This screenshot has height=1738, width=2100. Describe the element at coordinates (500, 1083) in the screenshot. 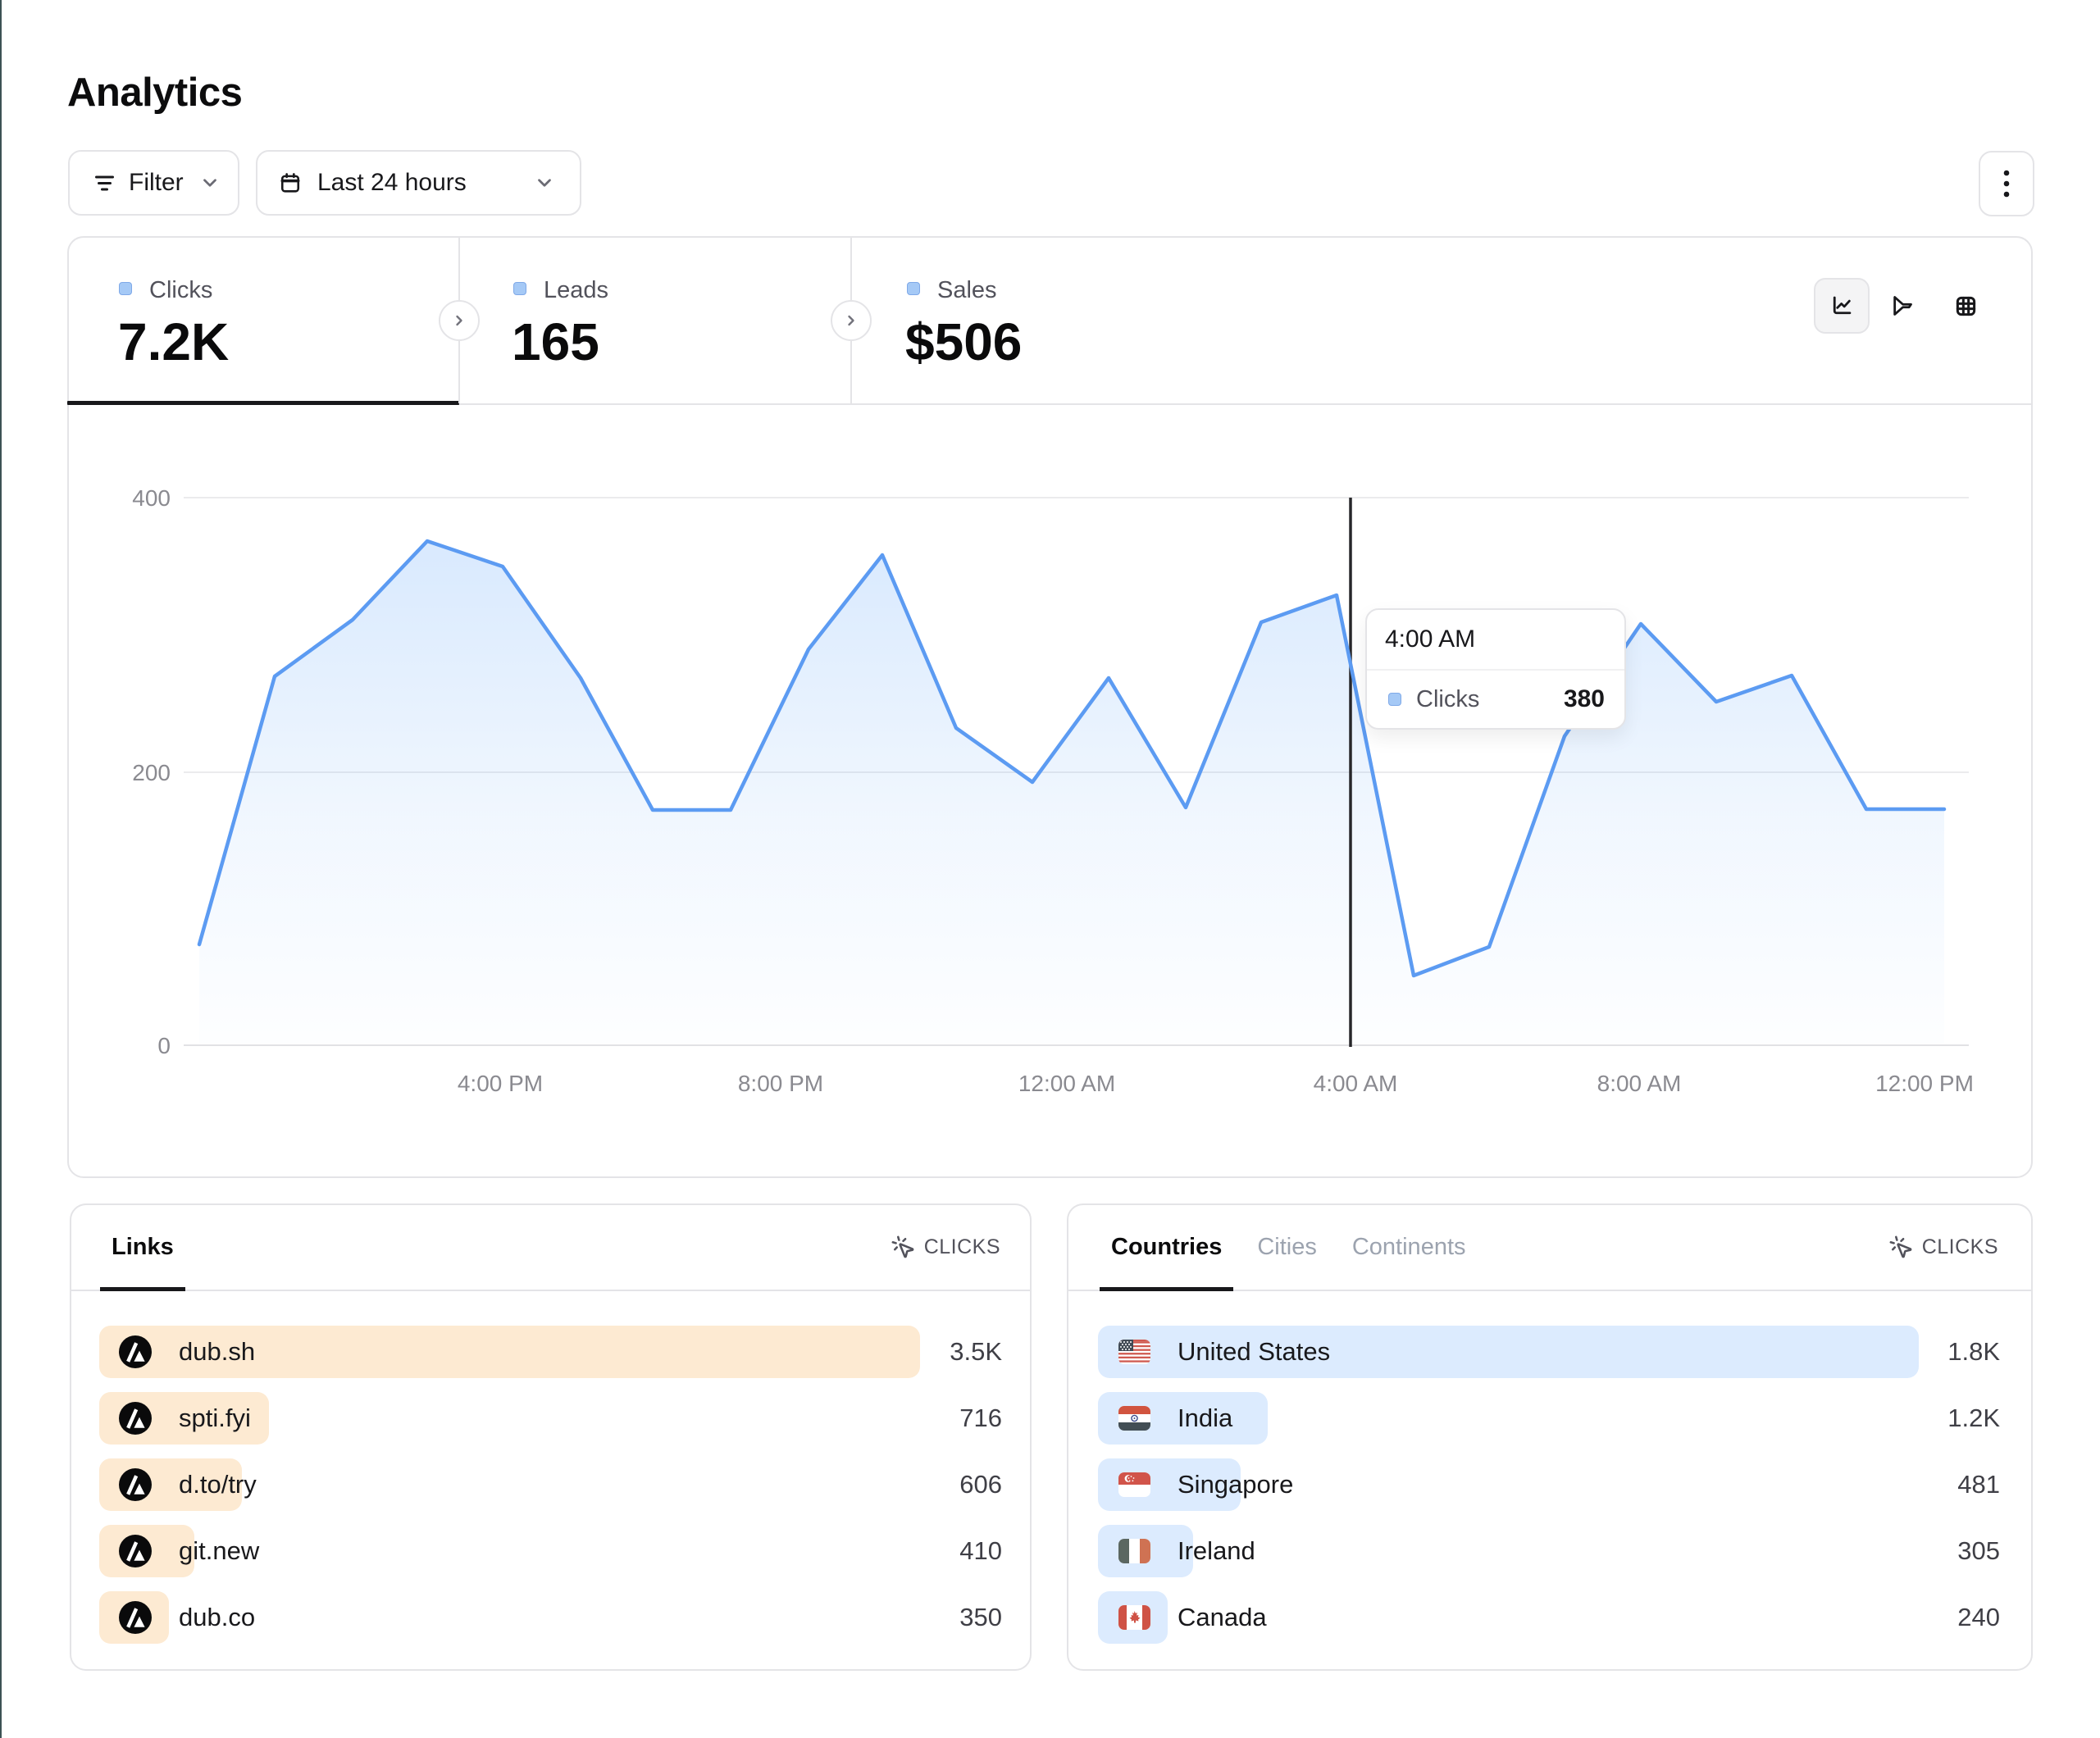

I see `svg-text: 4:00 PM` at that location.